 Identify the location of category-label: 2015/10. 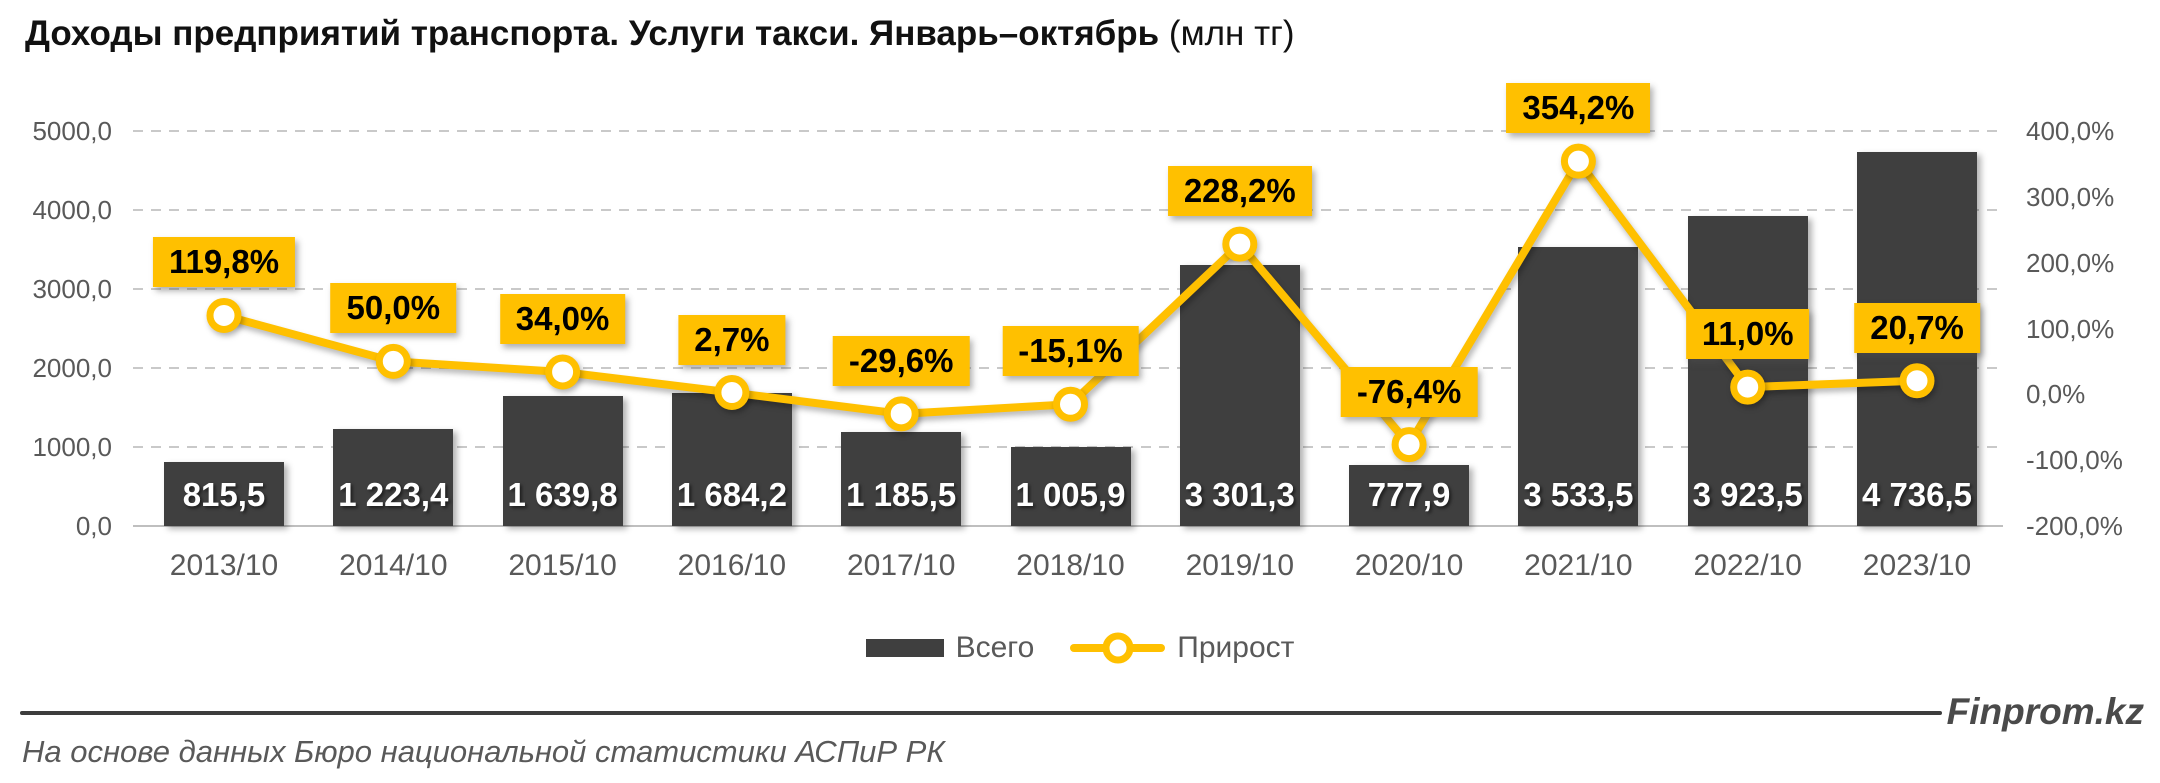
(562, 565).